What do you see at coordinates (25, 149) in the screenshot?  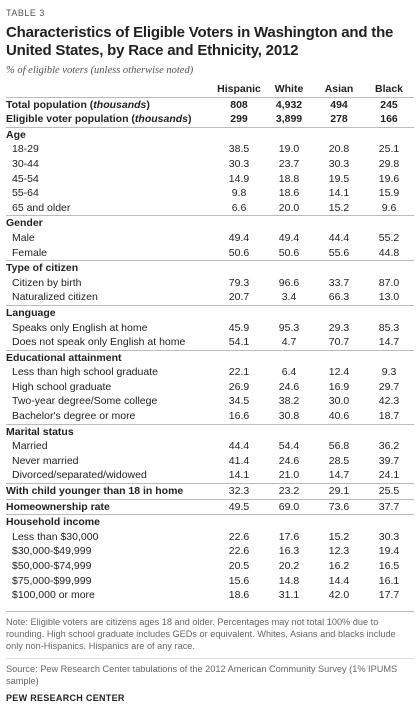 I see `row-label: 18-29` at bounding box center [25, 149].